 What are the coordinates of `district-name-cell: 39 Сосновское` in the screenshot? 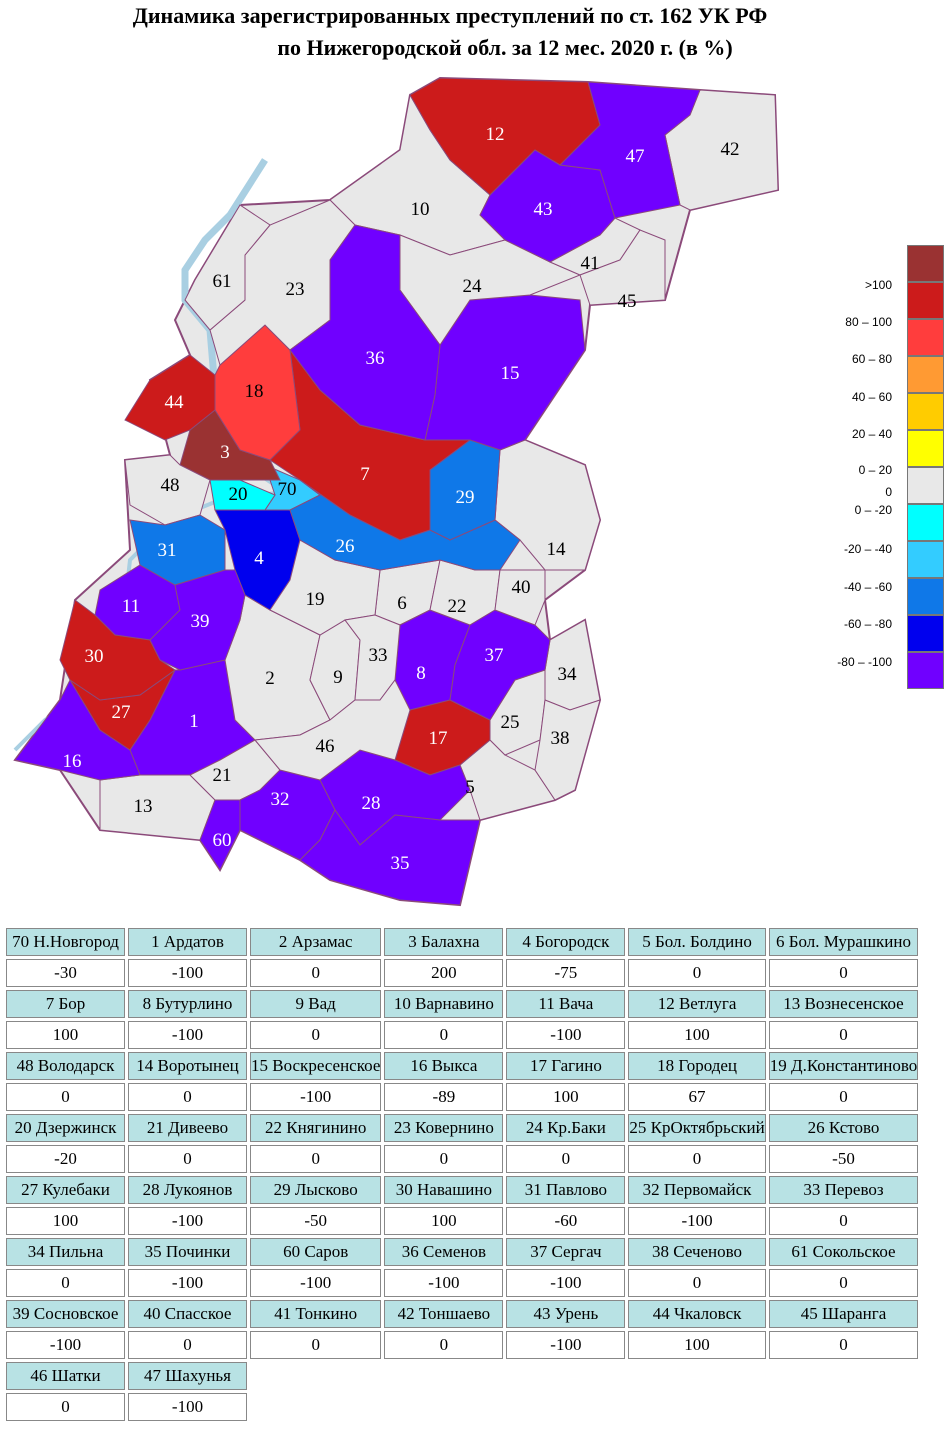 It's located at (65, 1314).